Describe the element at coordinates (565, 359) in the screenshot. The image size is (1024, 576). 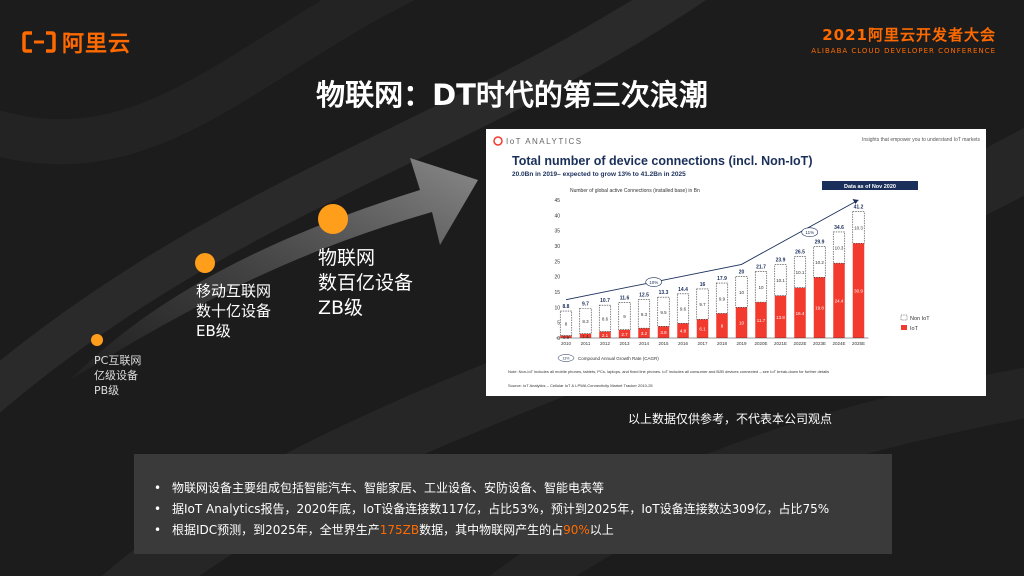
I see `cagr-legend-bubble-label: 13%` at that location.